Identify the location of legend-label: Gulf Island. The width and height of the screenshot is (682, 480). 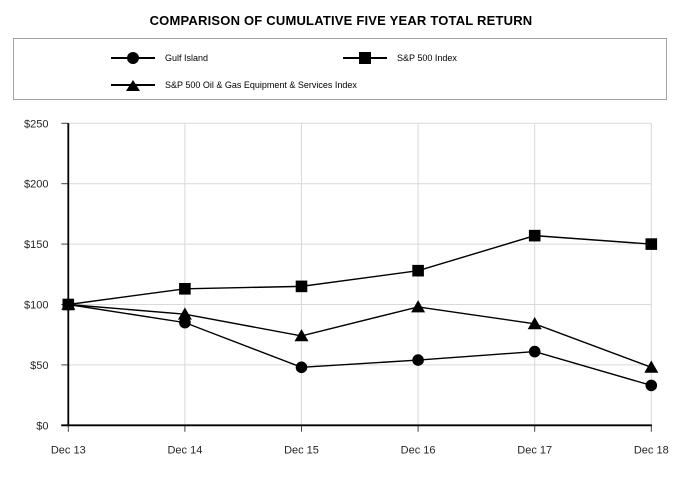
(187, 58).